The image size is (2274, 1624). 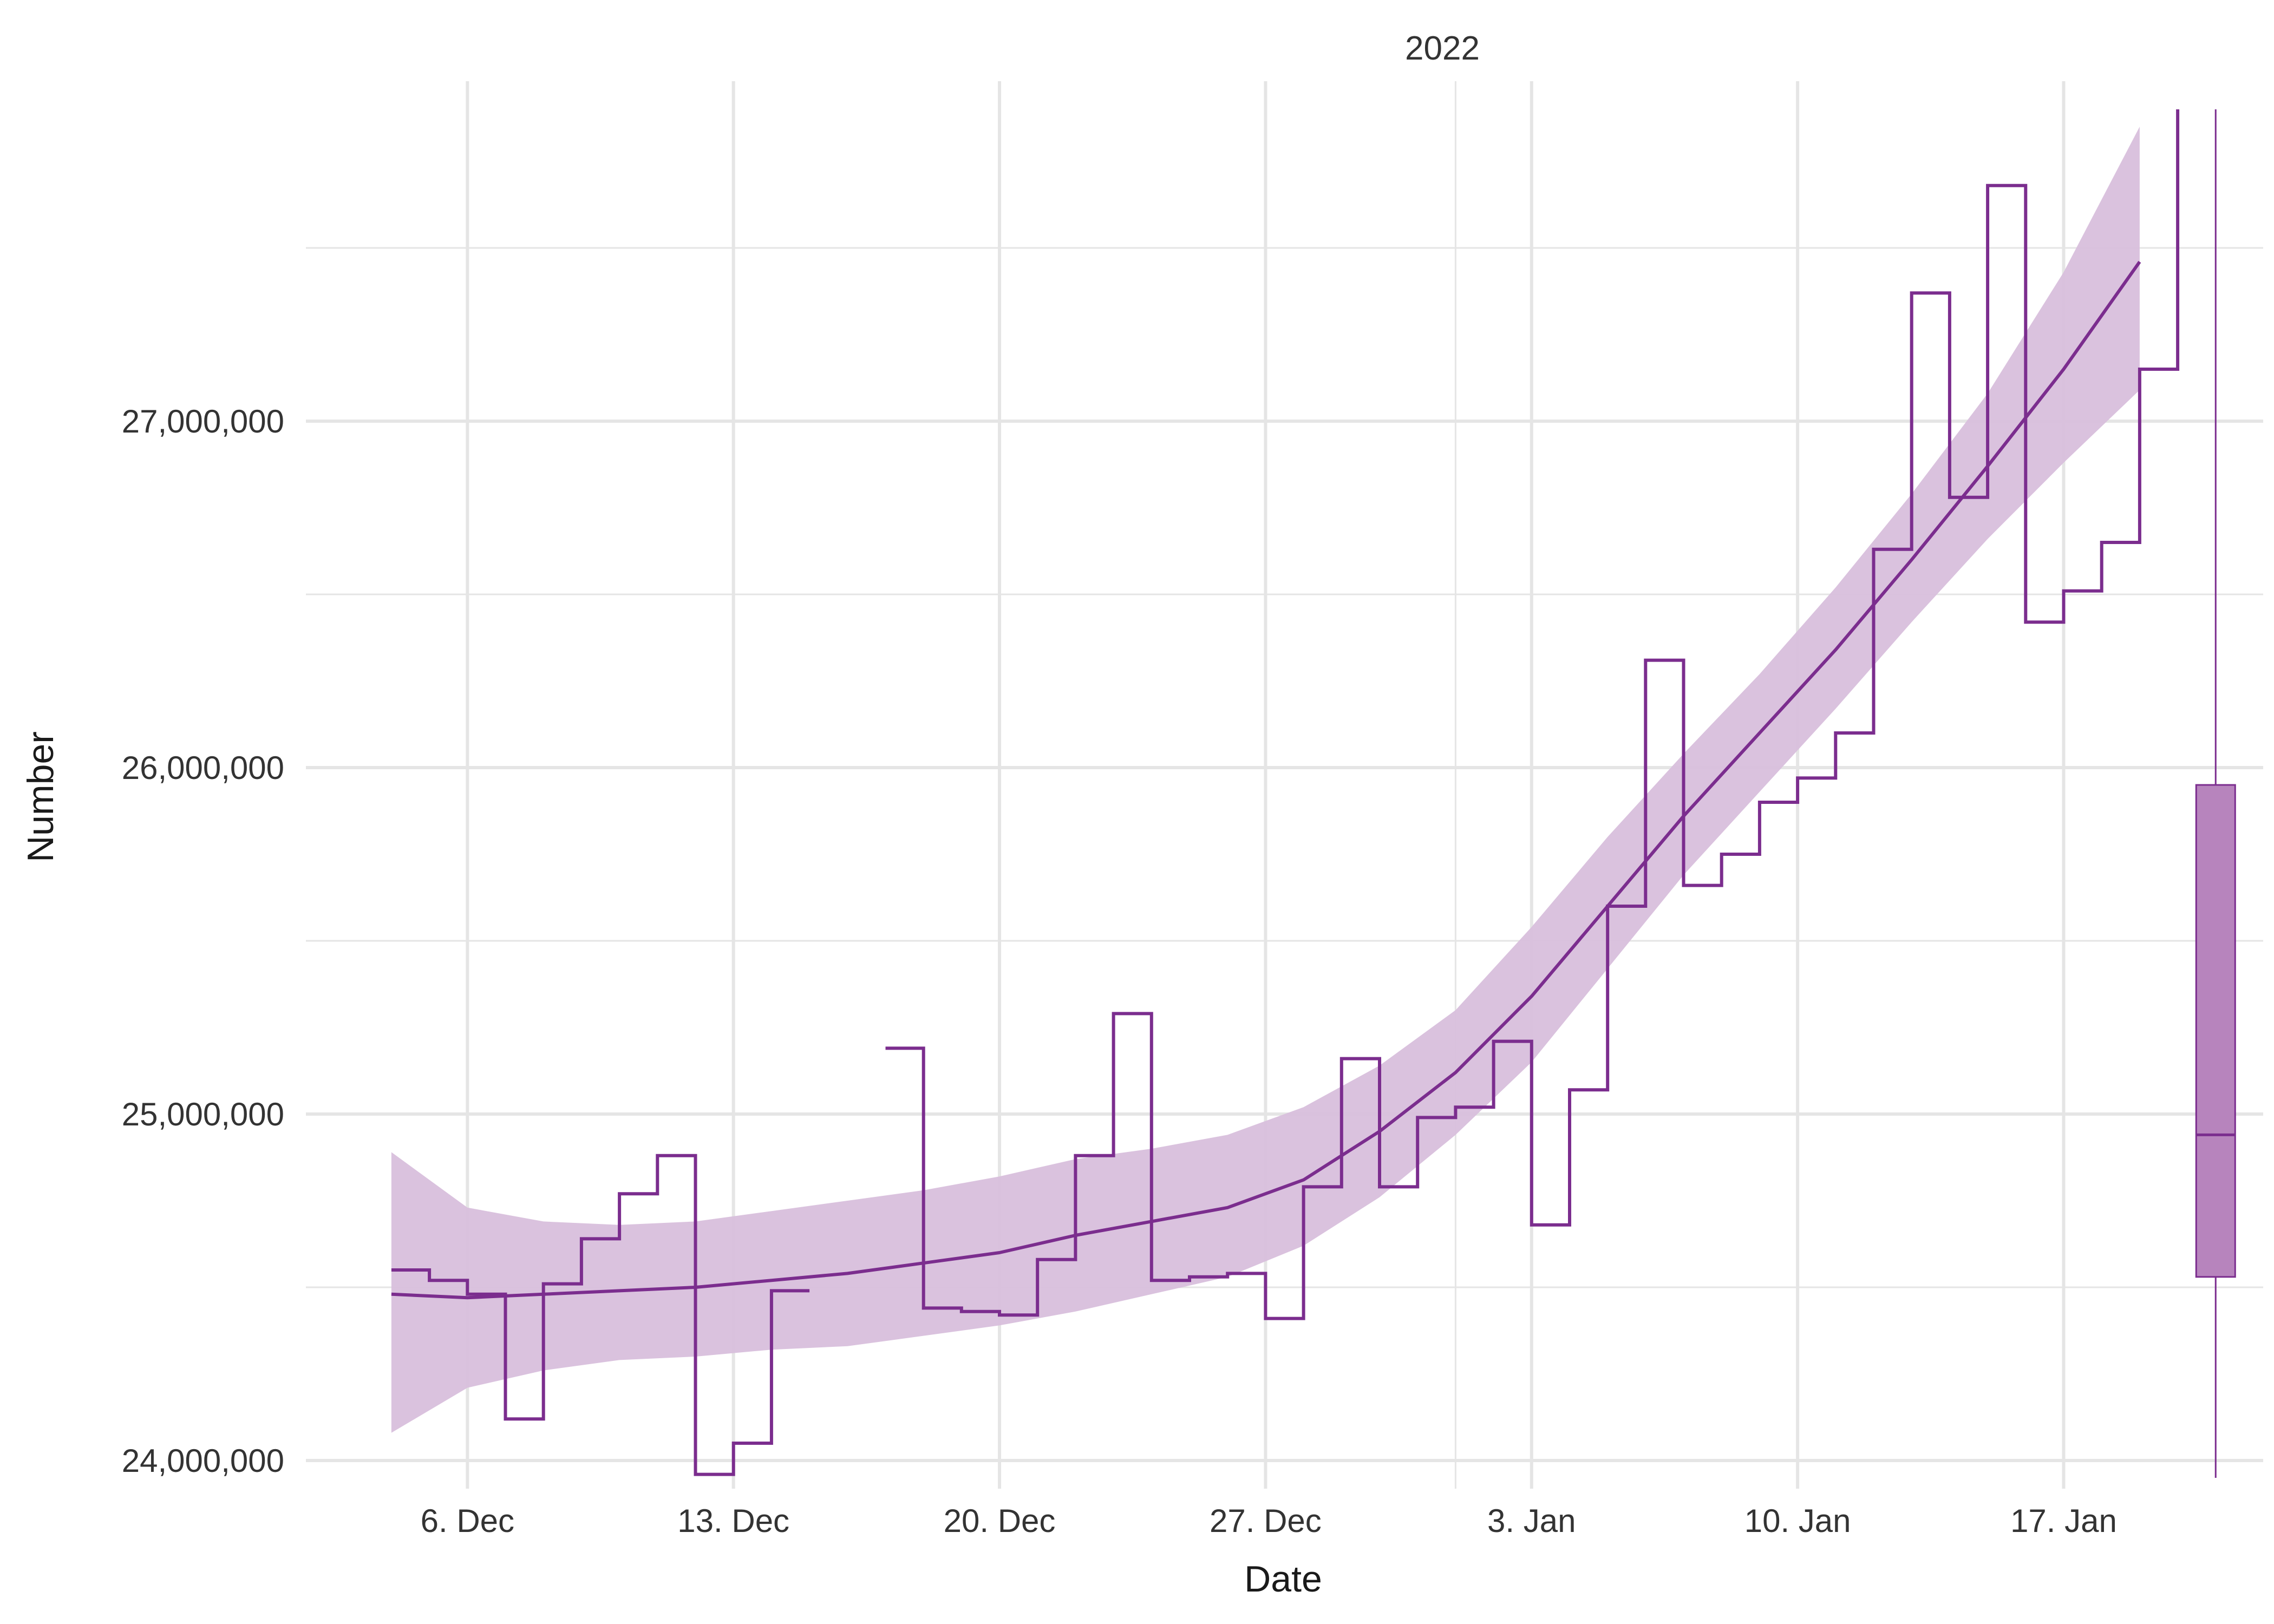 What do you see at coordinates (203, 1114) in the screenshot?
I see `y-tick-label: 25,000,000` at bounding box center [203, 1114].